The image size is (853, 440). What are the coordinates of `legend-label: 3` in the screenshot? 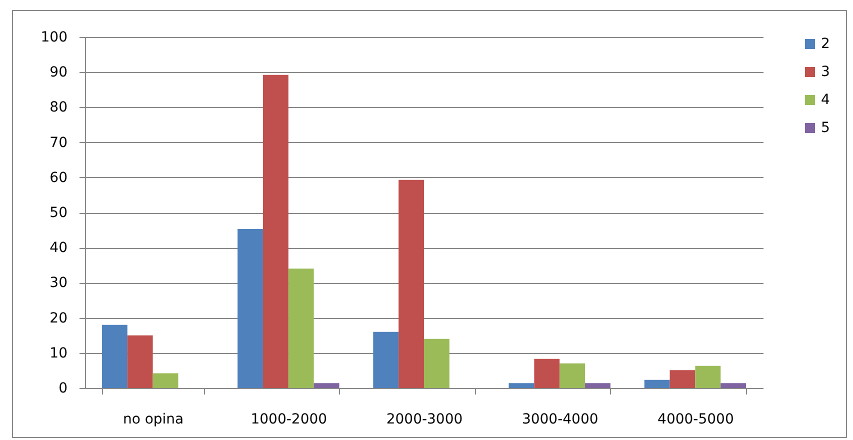 It's located at (825, 72).